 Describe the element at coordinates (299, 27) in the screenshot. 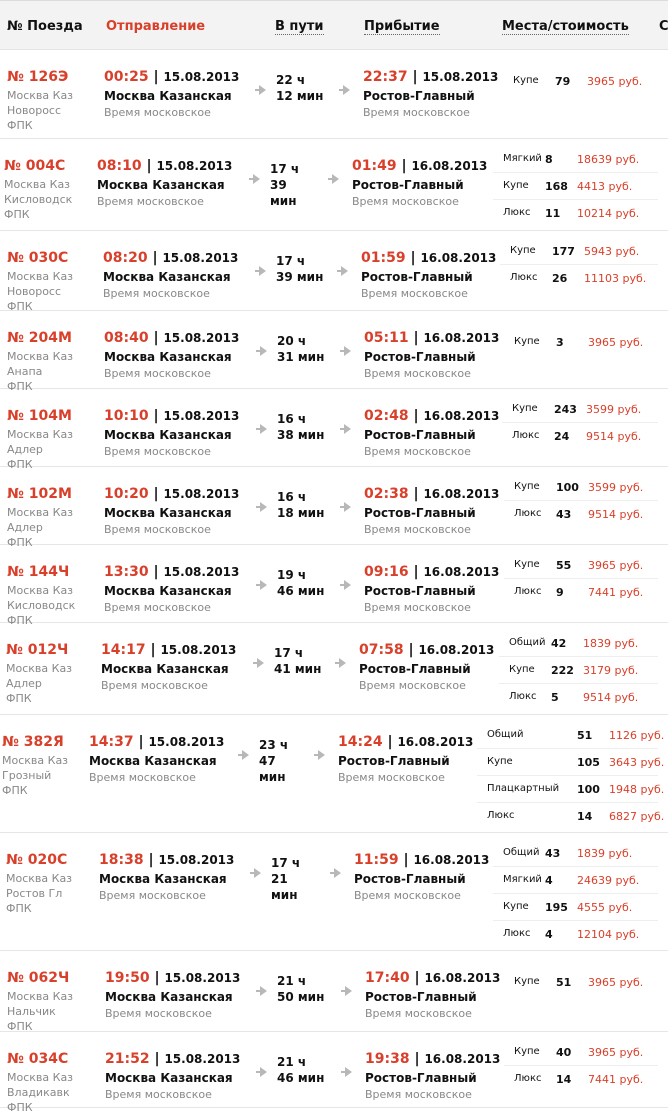

I see `header-travel: В пути` at that location.